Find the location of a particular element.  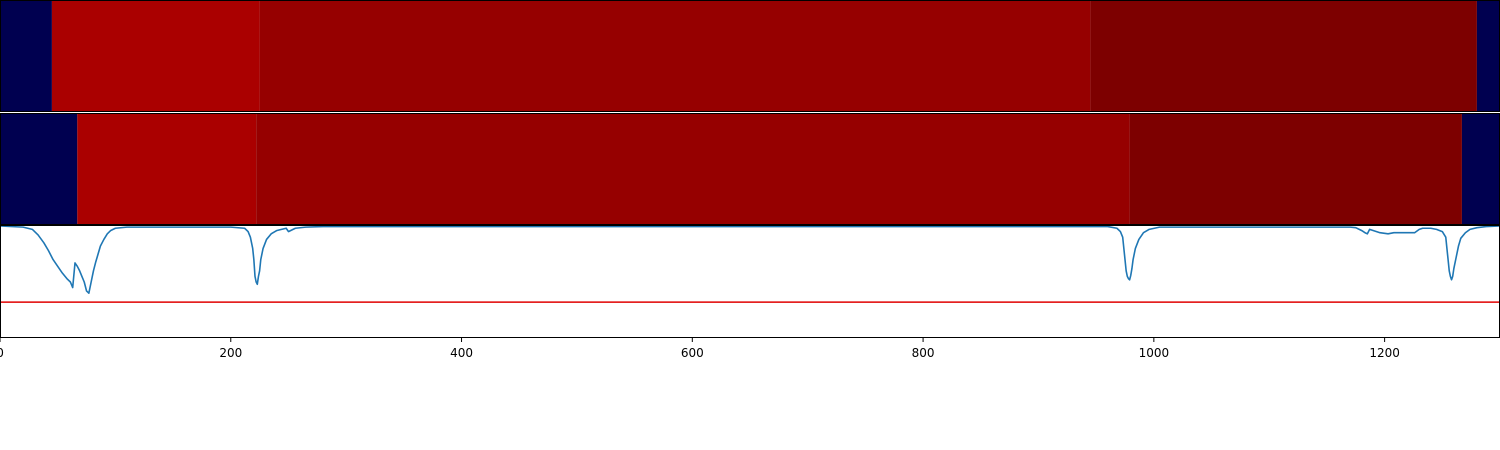

x-axis: 0 200 400 600 800 1000 1200 is located at coordinates (700, 349).